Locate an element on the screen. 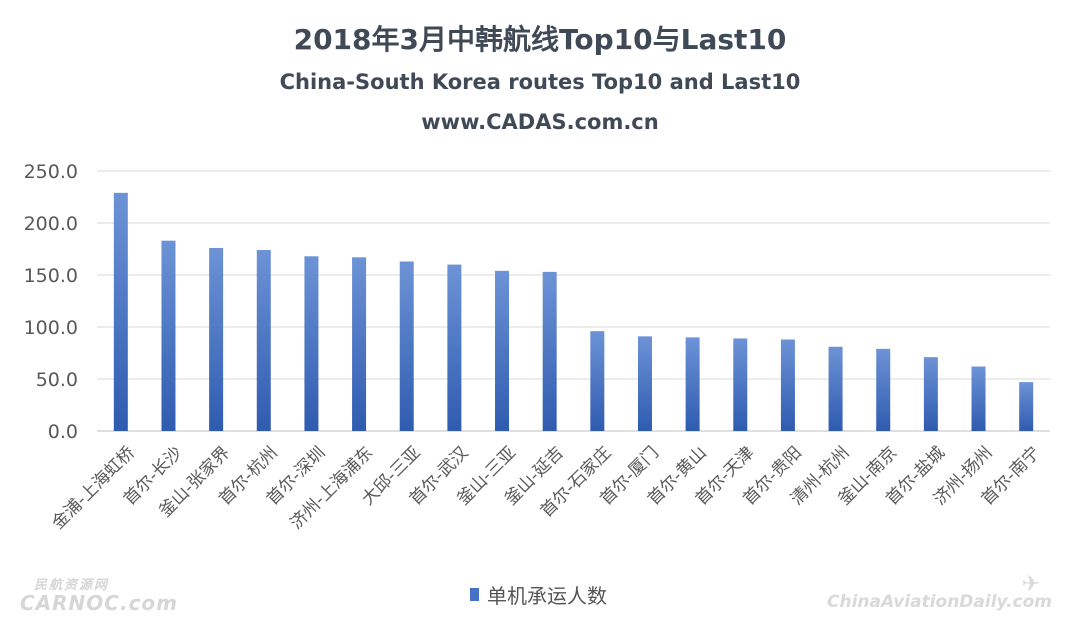 The width and height of the screenshot is (1080, 628). chinaaviationdaily-watermark: ChinaAviationDaily.com is located at coordinates (939, 602).